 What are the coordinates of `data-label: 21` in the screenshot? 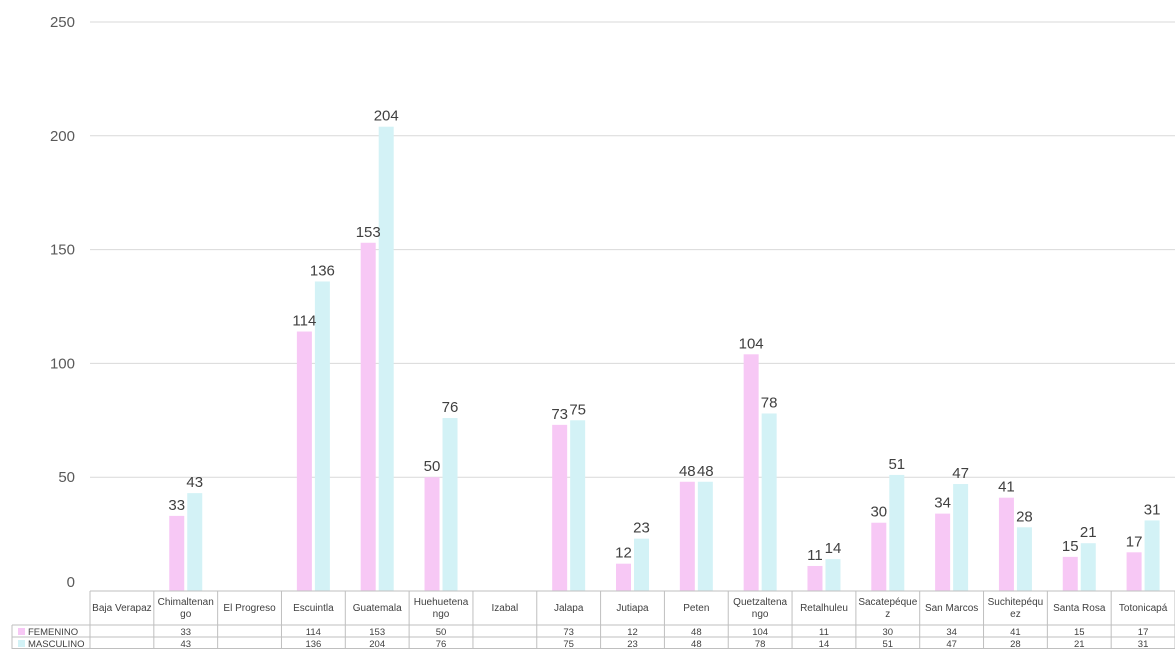 It's located at (1088, 532).